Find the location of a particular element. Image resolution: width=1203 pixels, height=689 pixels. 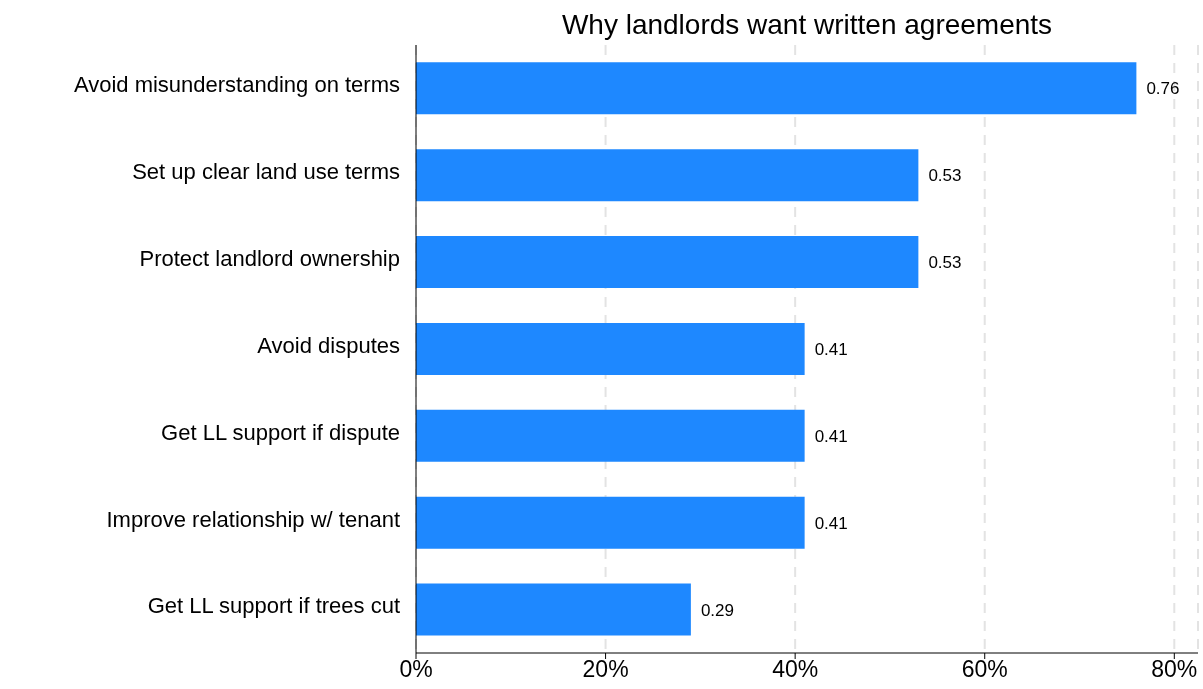

y-tick-label: Improve relationship w/ tenant is located at coordinates (253, 519).